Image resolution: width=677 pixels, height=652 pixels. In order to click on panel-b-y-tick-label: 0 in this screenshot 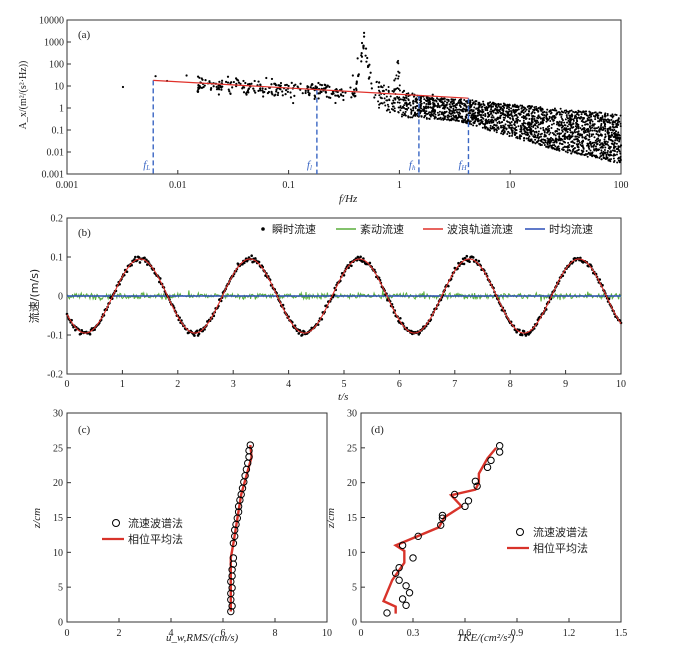, I will do `click(60, 297)`.